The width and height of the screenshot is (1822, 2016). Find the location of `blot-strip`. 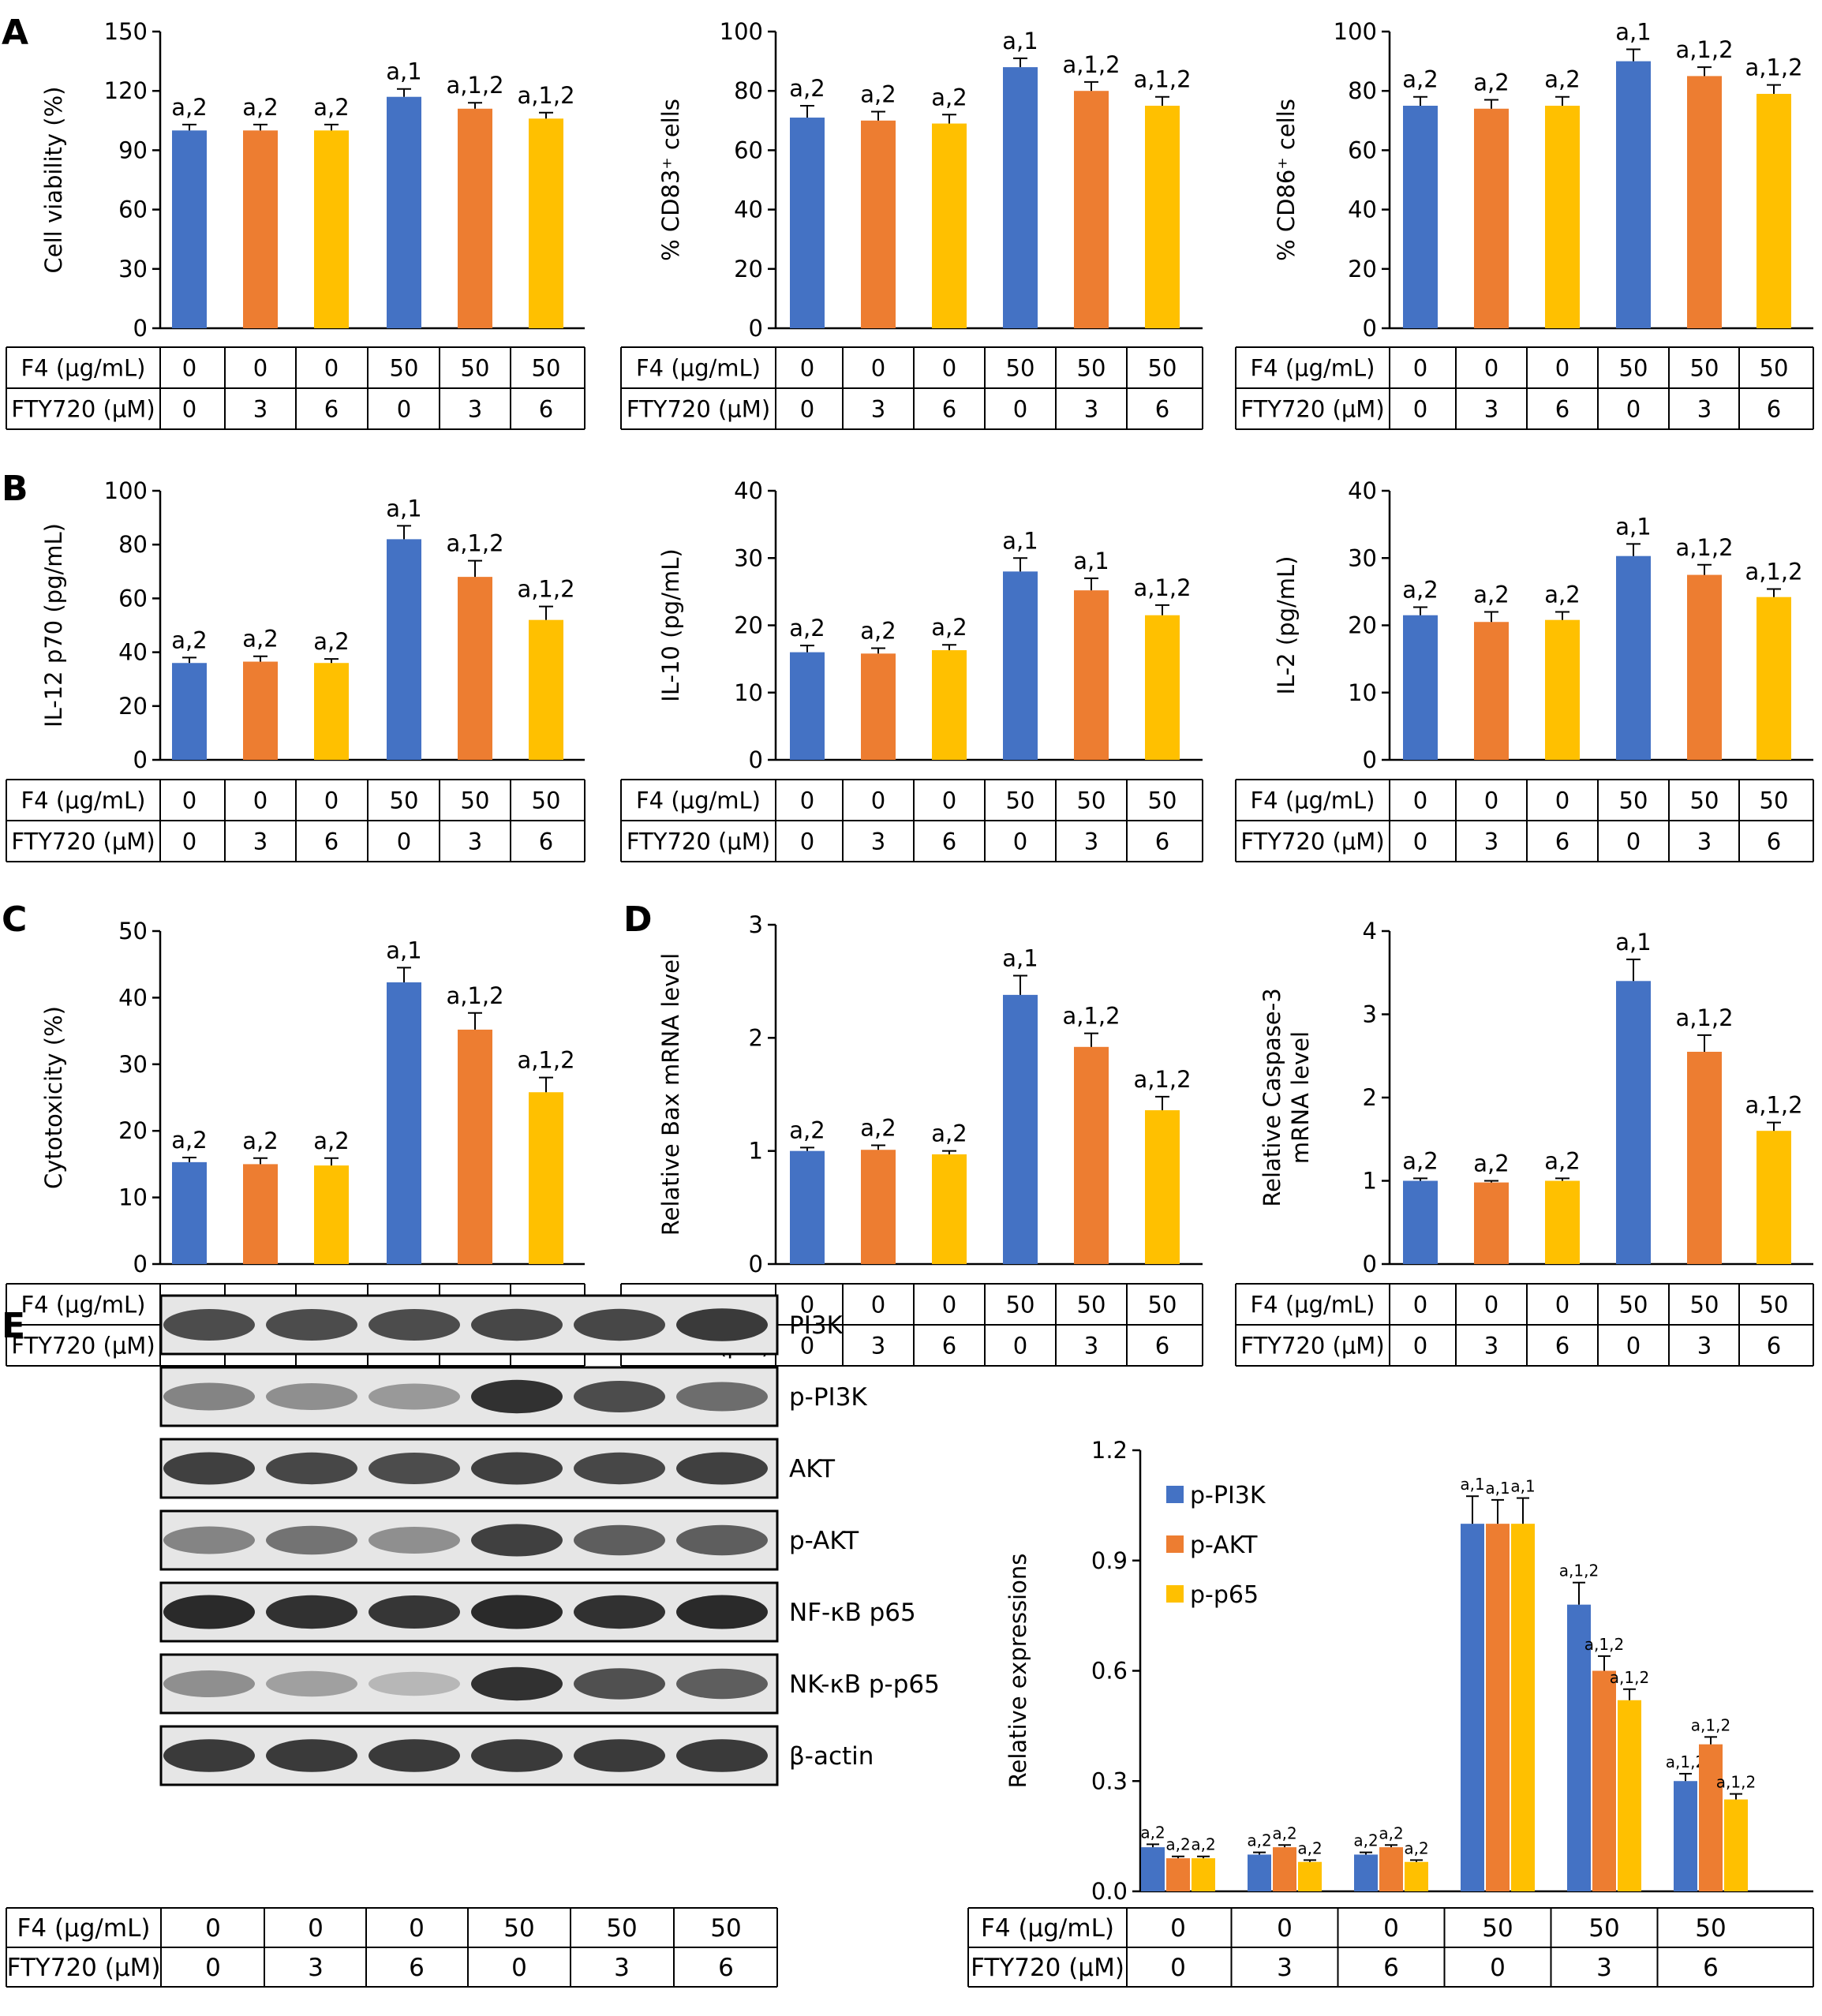

blot-strip is located at coordinates (469, 1325).